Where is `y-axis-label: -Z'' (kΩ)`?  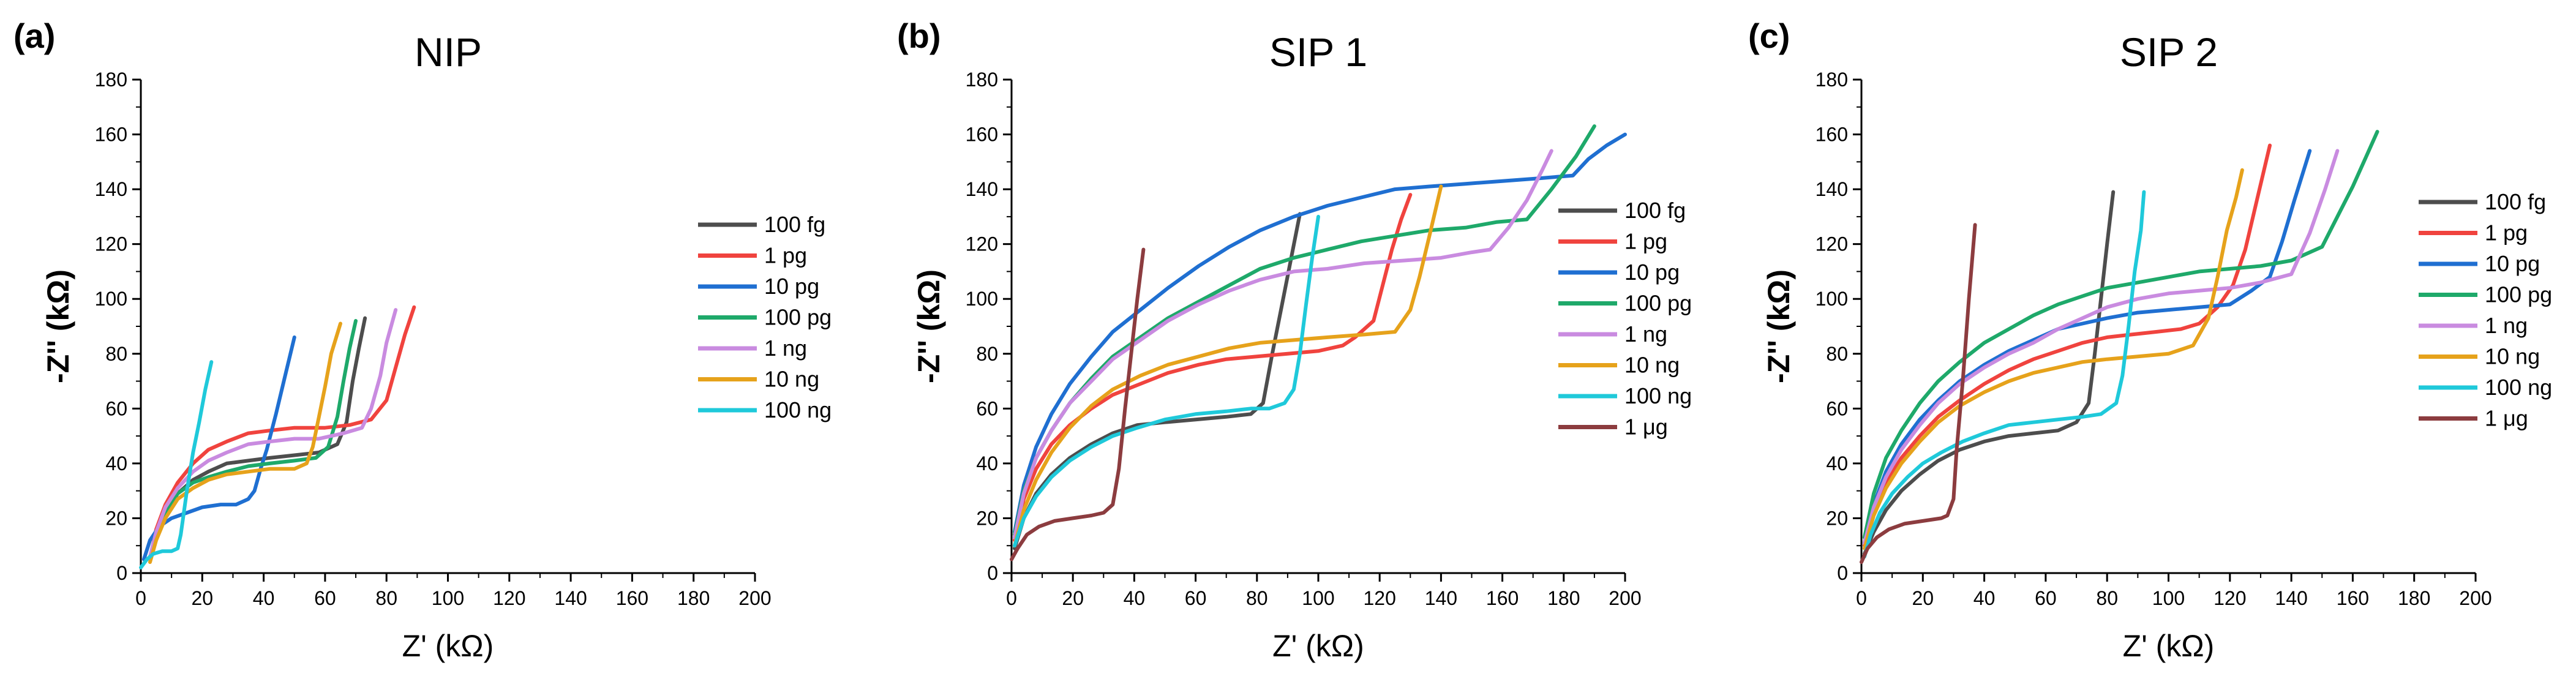
y-axis-label: -Z'' (kΩ) is located at coordinates (58, 326).